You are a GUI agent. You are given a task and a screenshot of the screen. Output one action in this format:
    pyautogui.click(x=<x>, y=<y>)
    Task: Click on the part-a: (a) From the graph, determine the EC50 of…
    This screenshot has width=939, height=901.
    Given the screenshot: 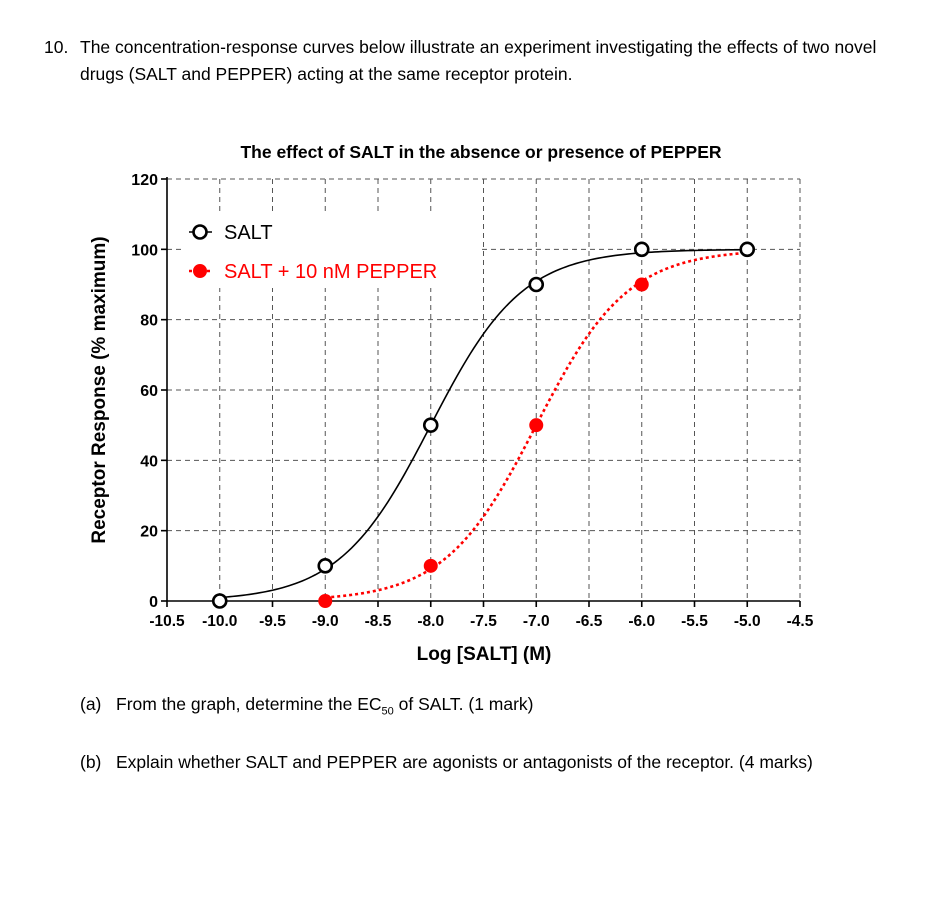 What is the action you would take?
    pyautogui.click(x=307, y=706)
    